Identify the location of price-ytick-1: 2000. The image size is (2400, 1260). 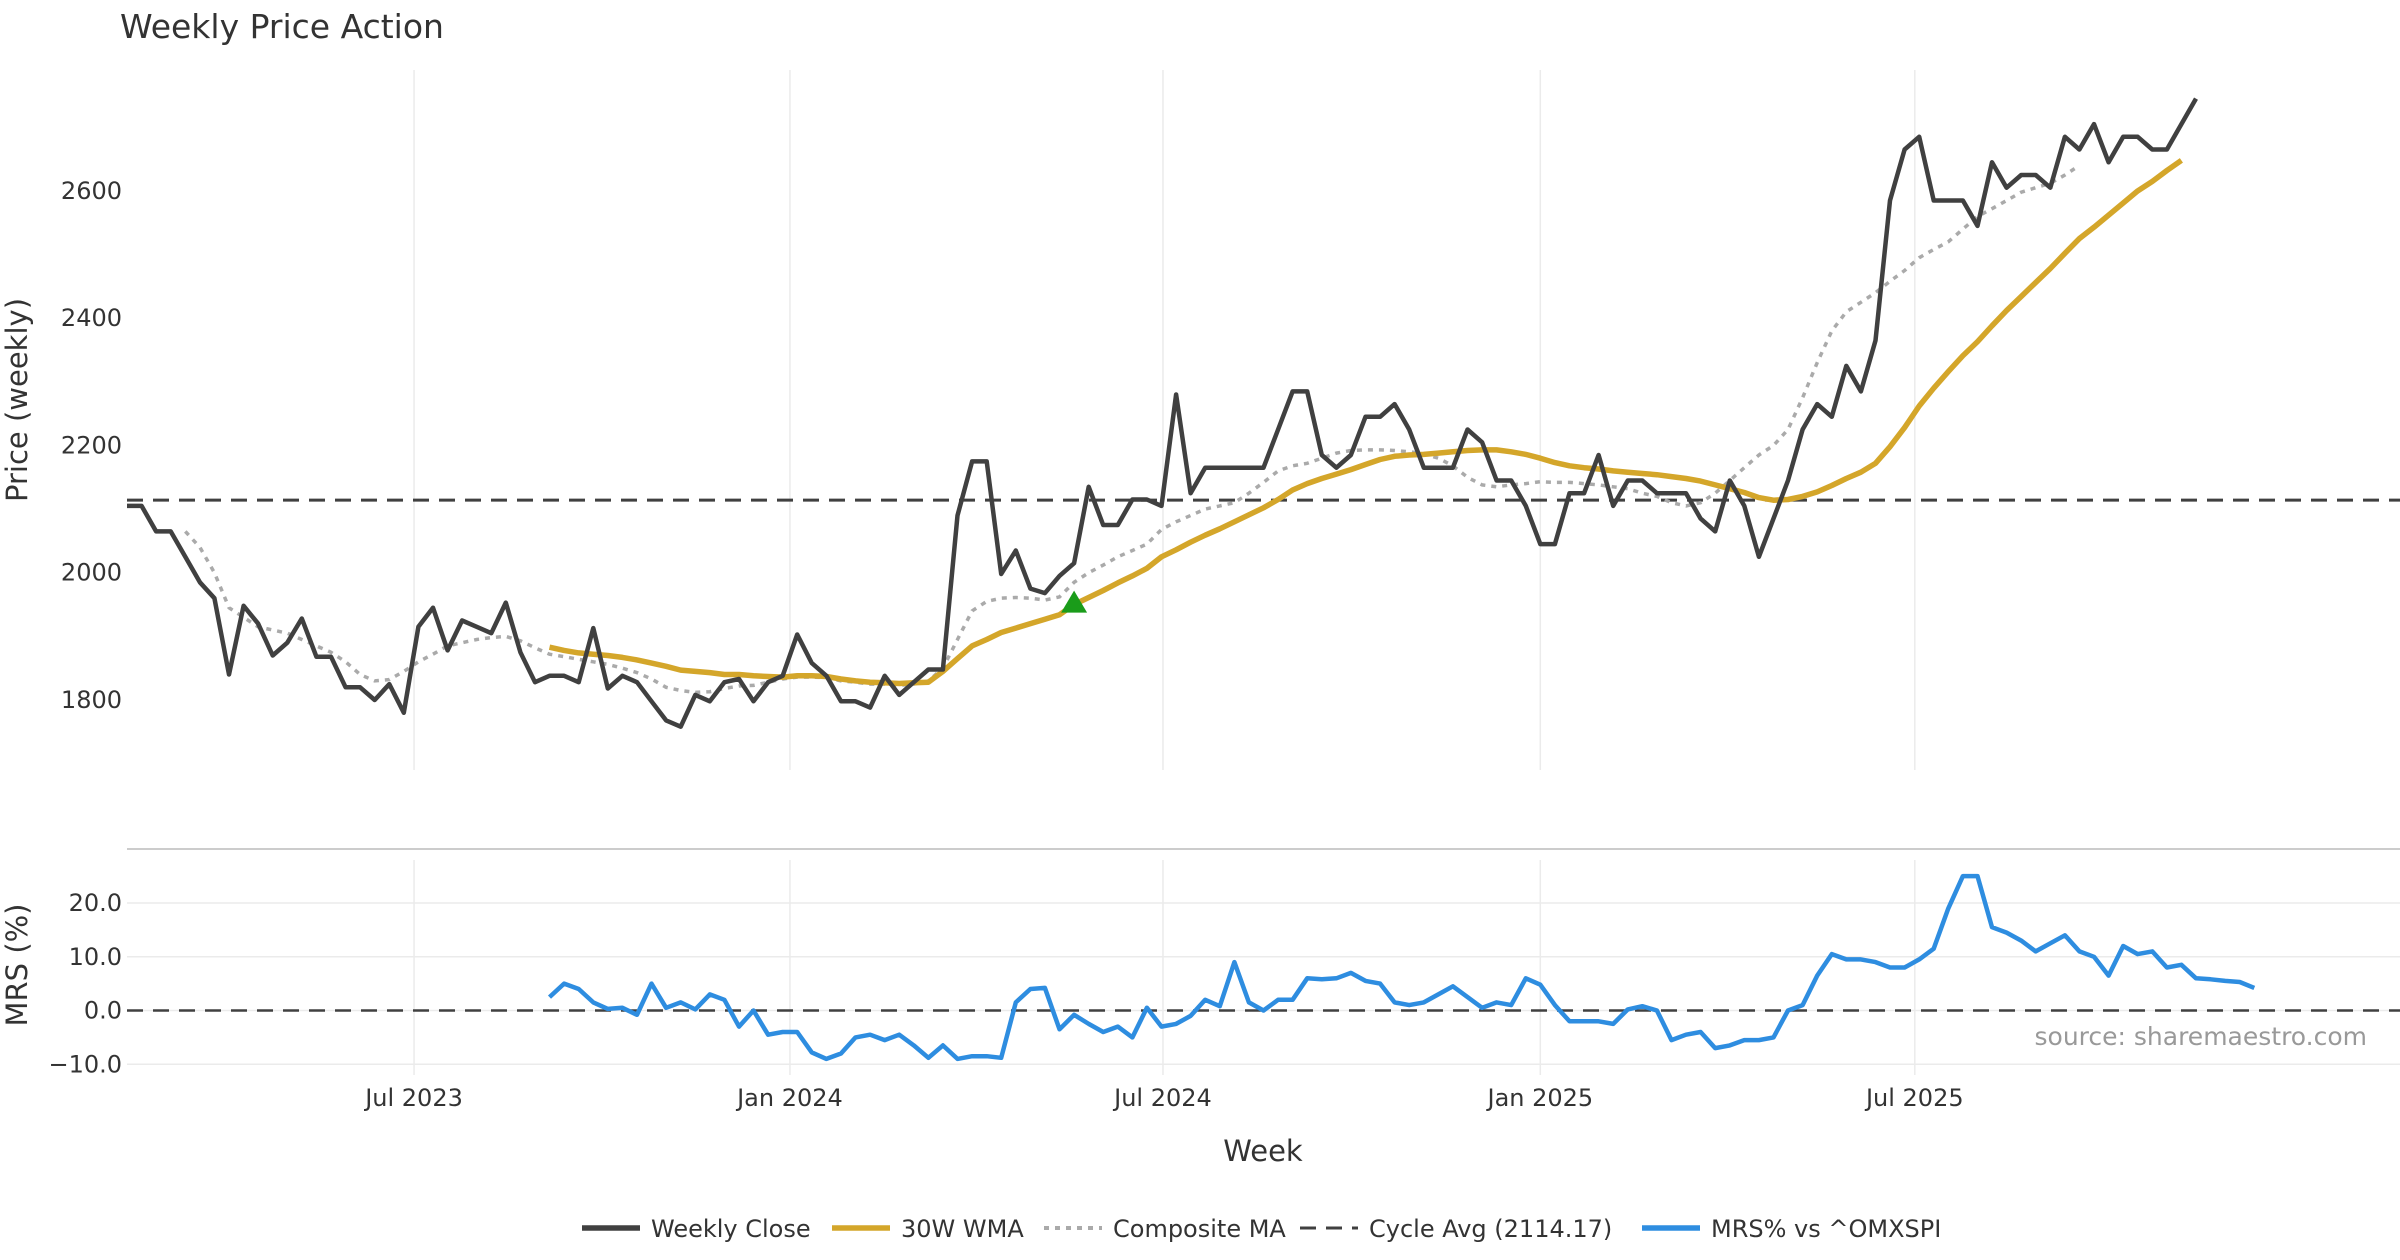
(91, 573).